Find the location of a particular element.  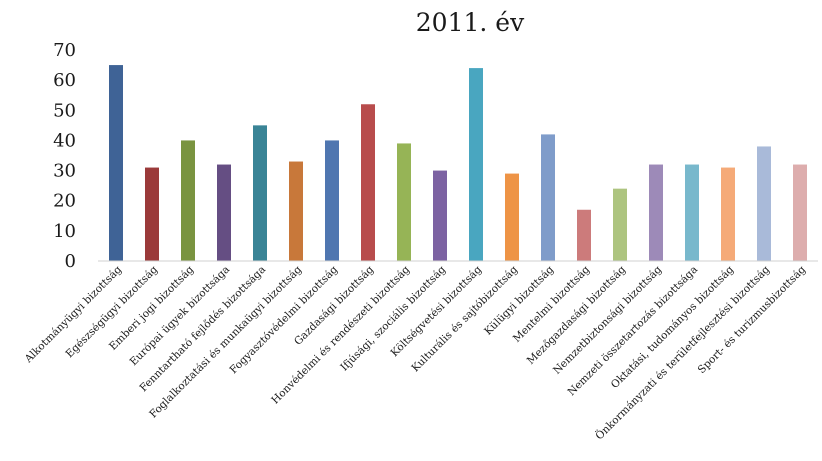

x-tick-label: Külügyi bizottság is located at coordinates (519, 300).